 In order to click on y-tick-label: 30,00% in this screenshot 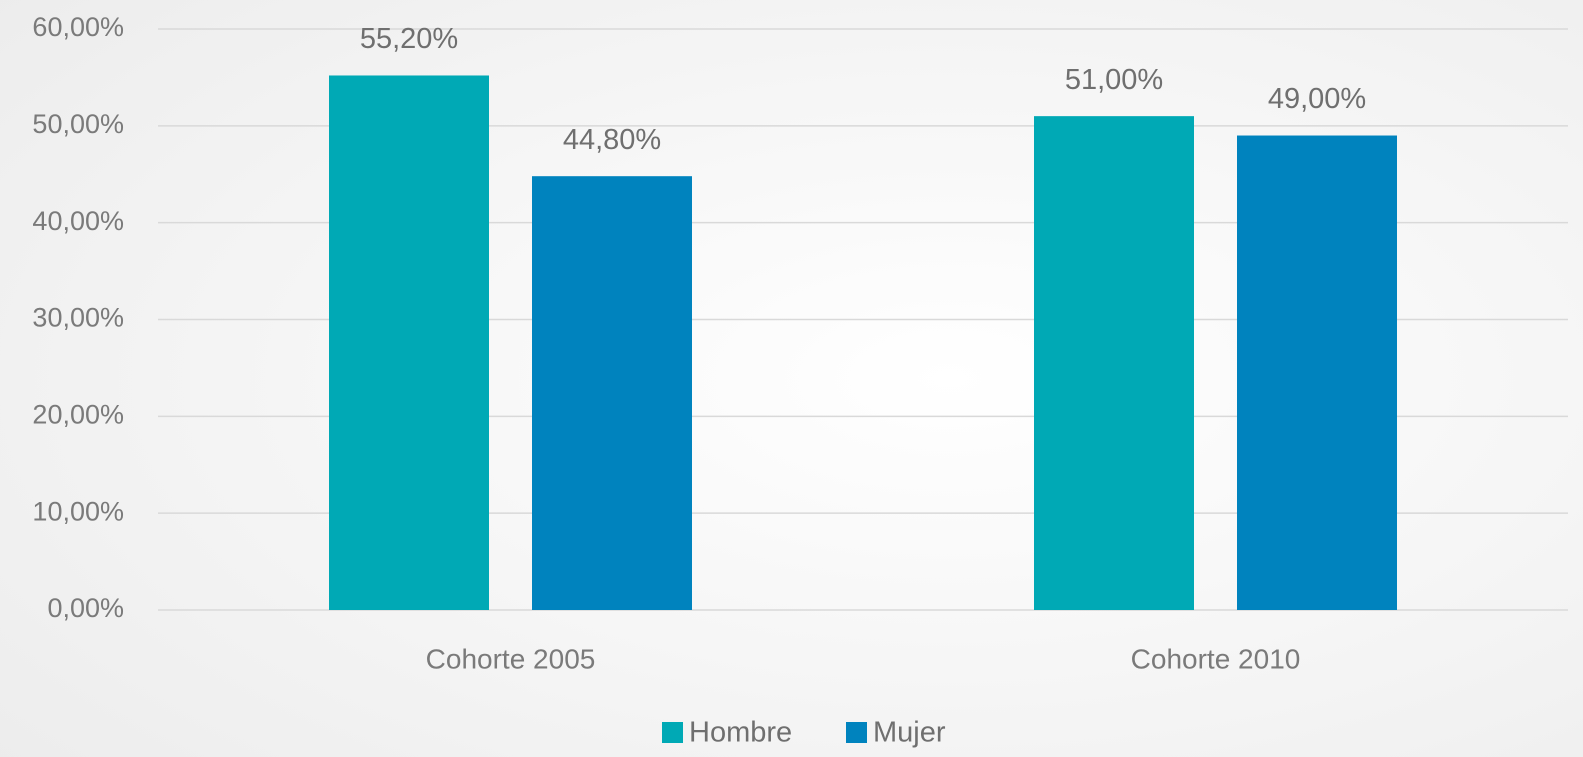, I will do `click(78, 318)`.